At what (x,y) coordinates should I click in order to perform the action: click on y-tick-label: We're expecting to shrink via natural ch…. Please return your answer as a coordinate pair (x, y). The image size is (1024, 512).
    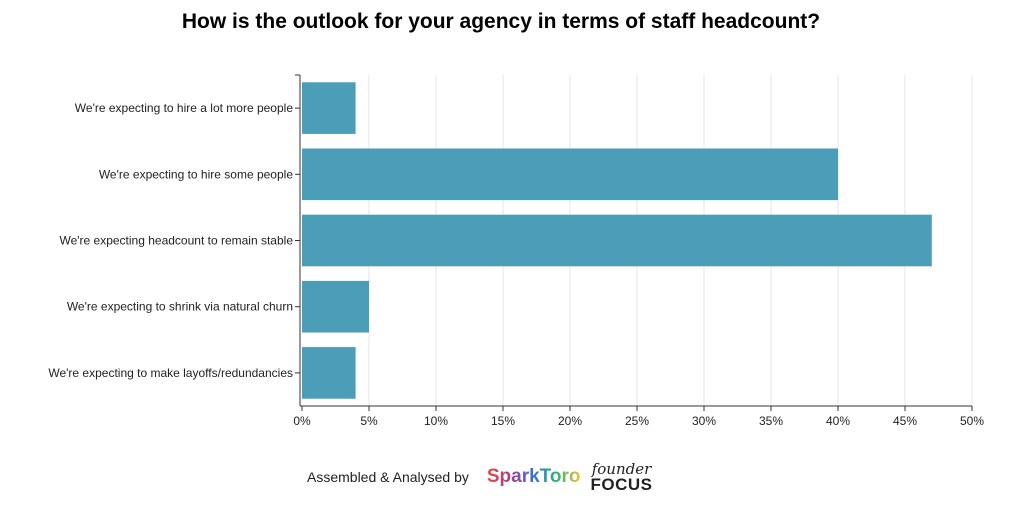
    Looking at the image, I should click on (180, 307).